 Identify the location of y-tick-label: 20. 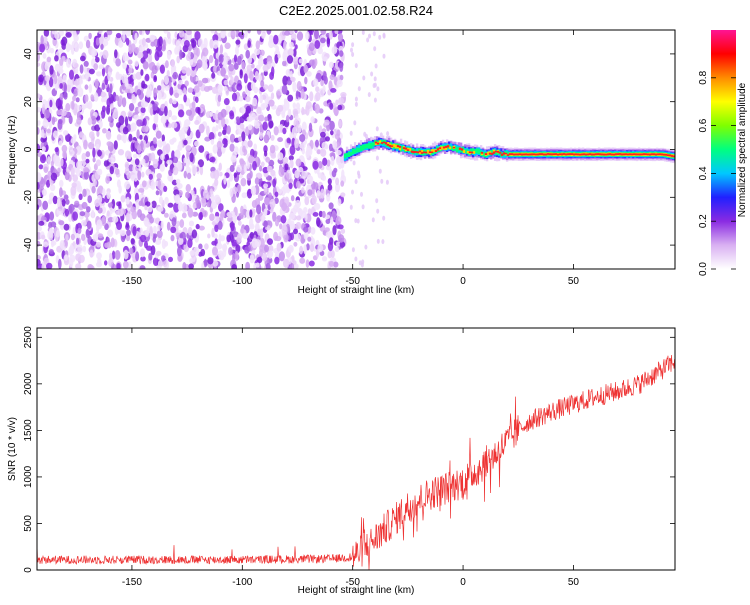
(28, 102).